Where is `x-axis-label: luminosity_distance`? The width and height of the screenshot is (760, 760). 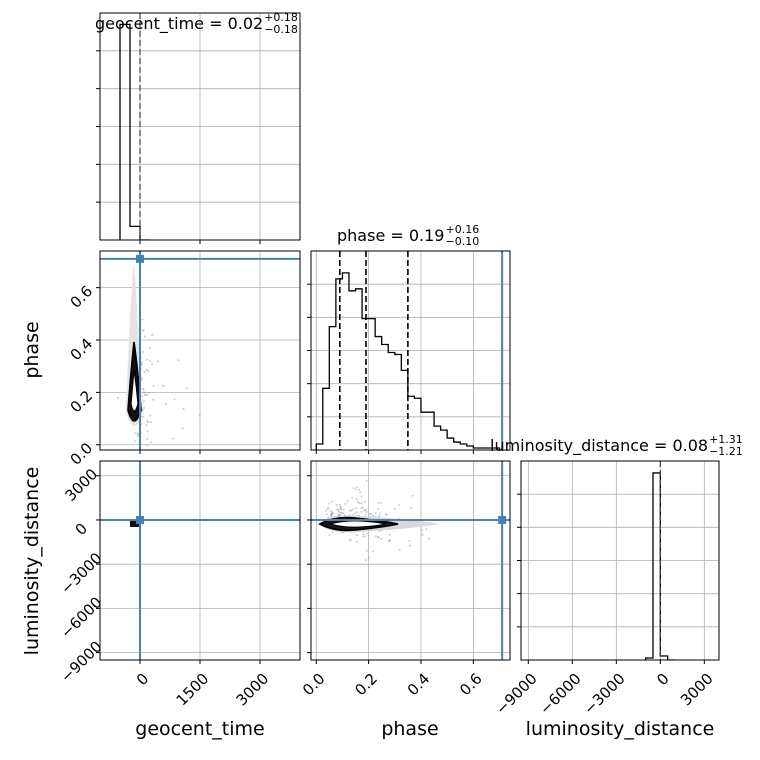
x-axis-label: luminosity_distance is located at coordinates (620, 729).